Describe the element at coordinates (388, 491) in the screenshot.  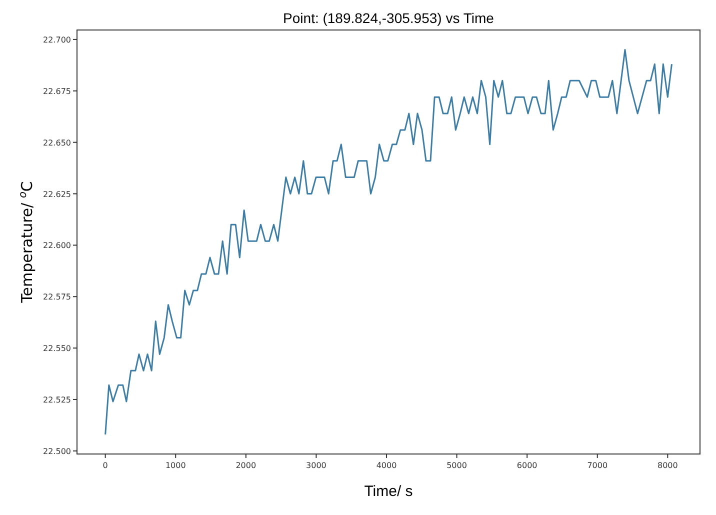
I see `x-axis-title: Time/ s` at that location.